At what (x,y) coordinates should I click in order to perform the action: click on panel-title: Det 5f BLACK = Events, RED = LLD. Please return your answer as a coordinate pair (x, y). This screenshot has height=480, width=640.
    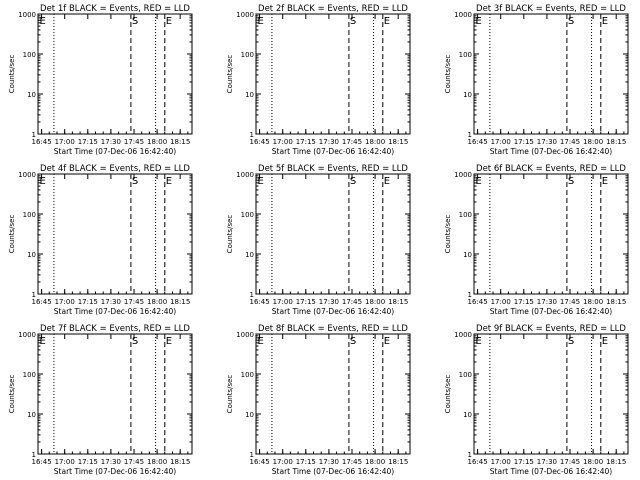
    Looking at the image, I should click on (333, 169).